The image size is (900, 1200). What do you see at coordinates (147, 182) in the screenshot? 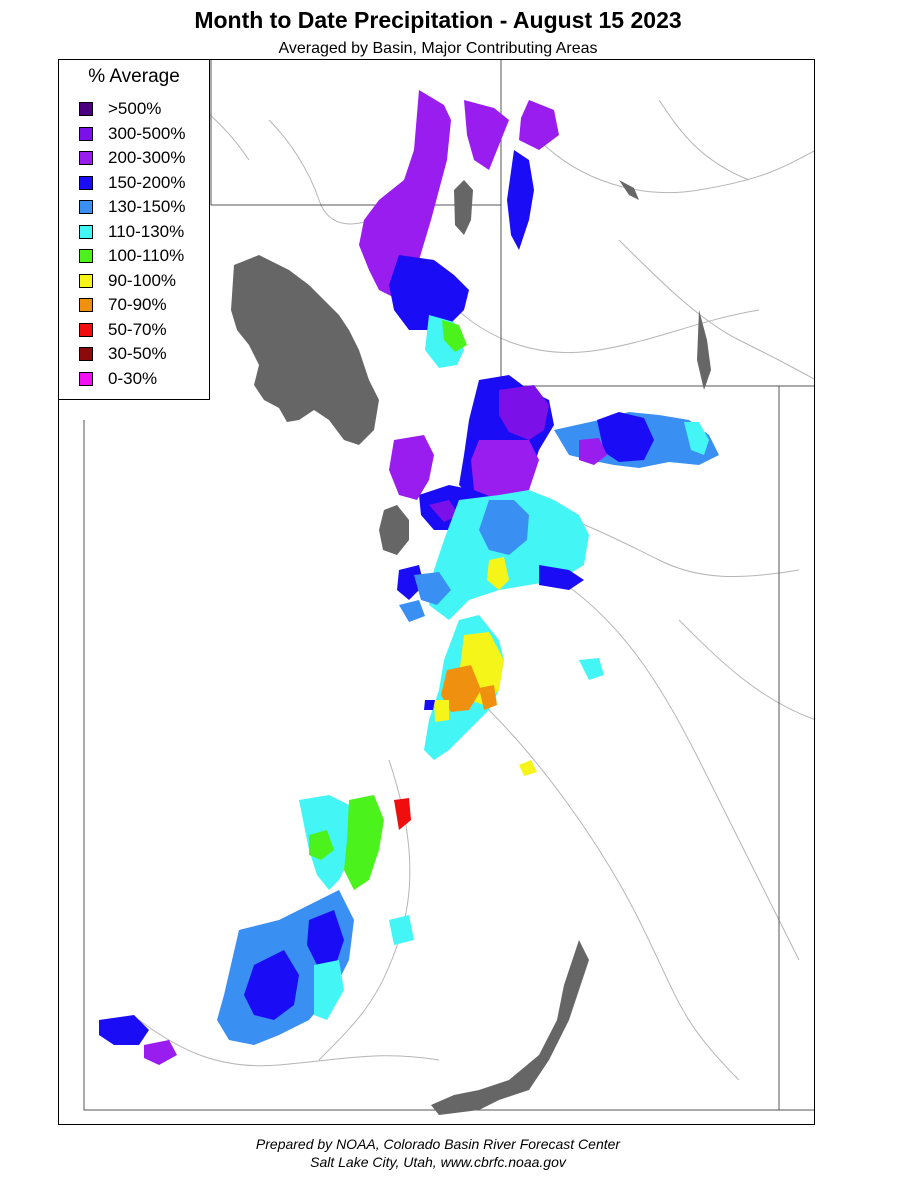
I see `legend-label: 150-200%` at bounding box center [147, 182].